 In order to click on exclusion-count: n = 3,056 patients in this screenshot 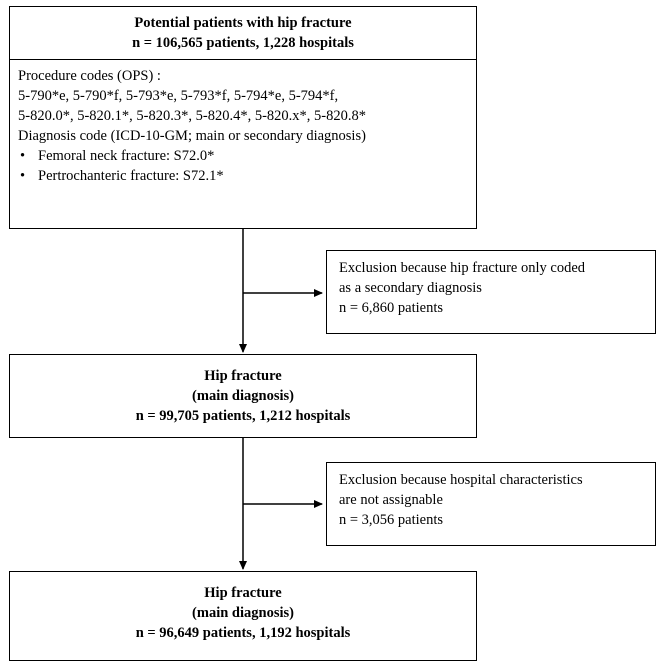, I will do `click(391, 520)`.